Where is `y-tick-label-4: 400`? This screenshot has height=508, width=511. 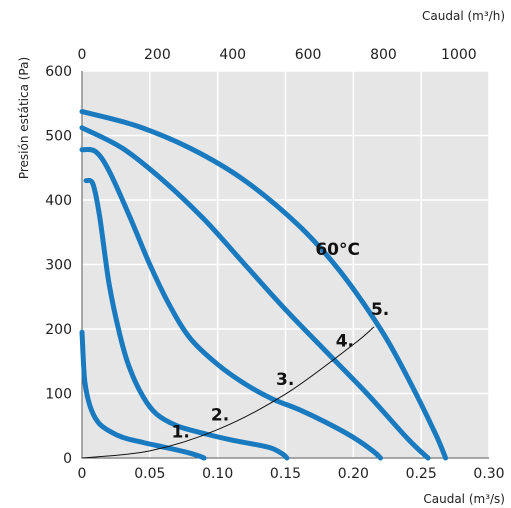
y-tick-label-4: 400 is located at coordinates (58, 201).